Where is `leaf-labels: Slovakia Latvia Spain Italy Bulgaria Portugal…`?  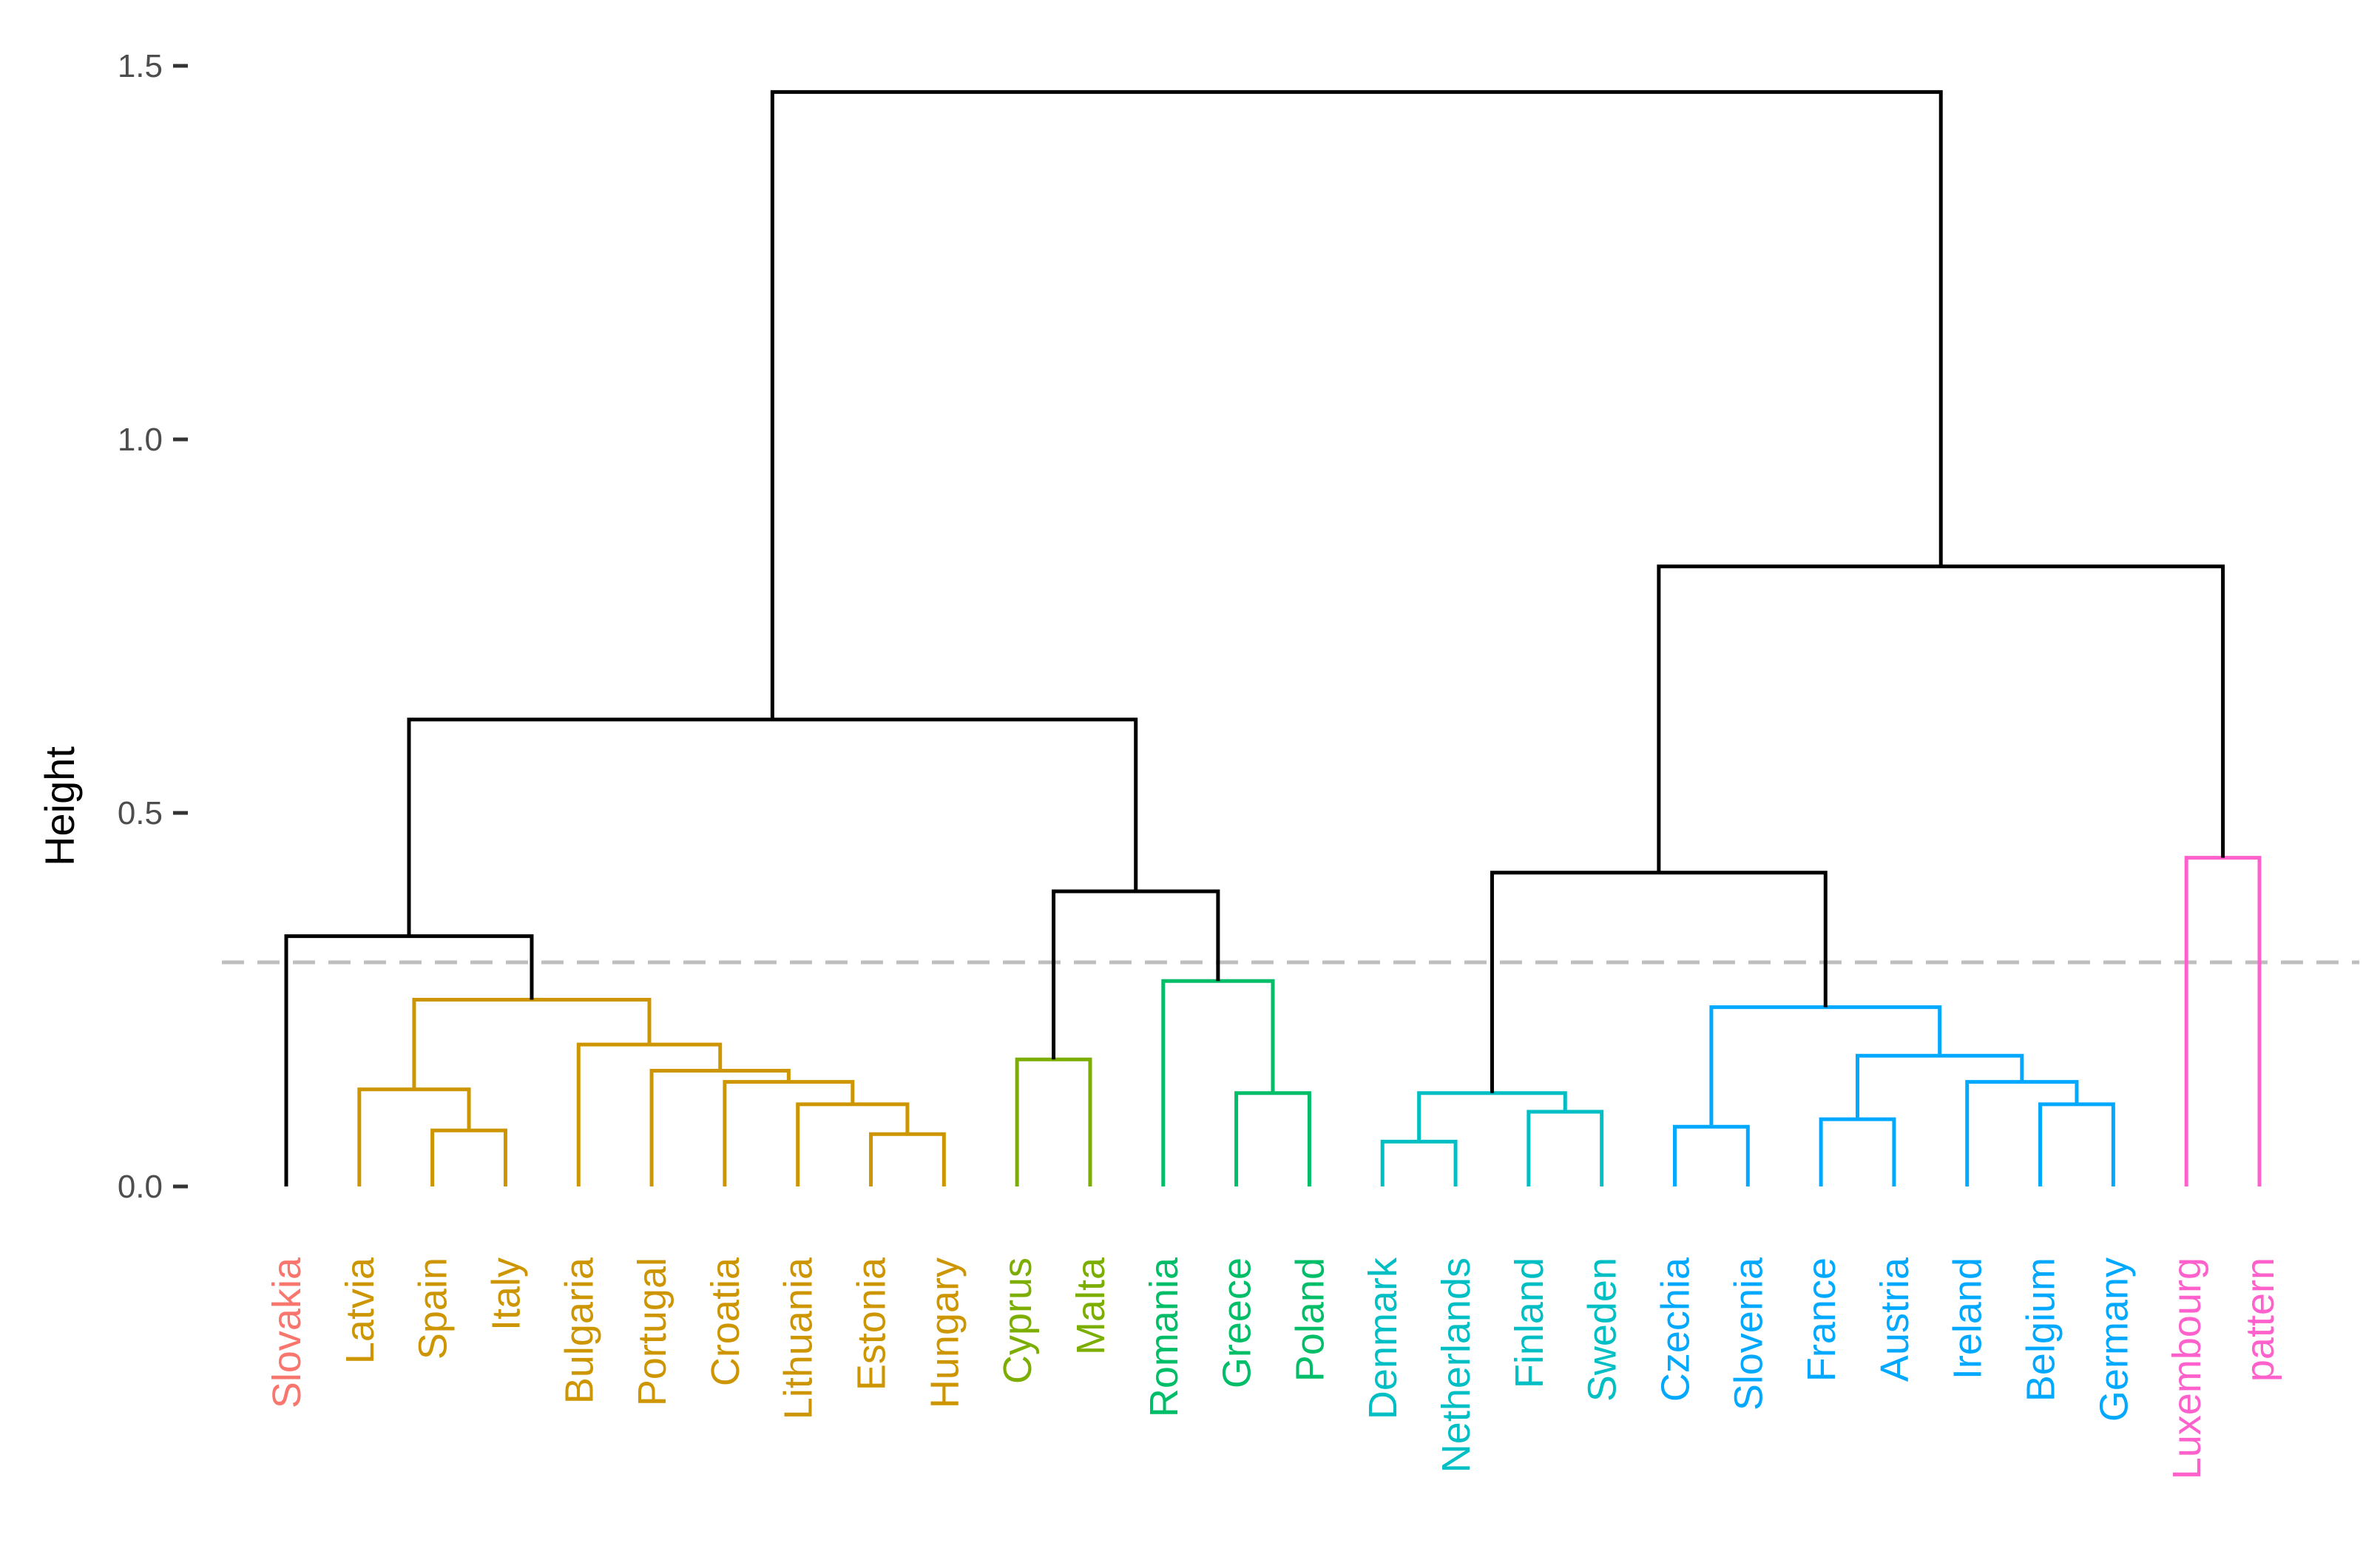 leaf-labels: Slovakia Latvia Spain Italy Bulgaria Portugal… is located at coordinates (1273, 1368).